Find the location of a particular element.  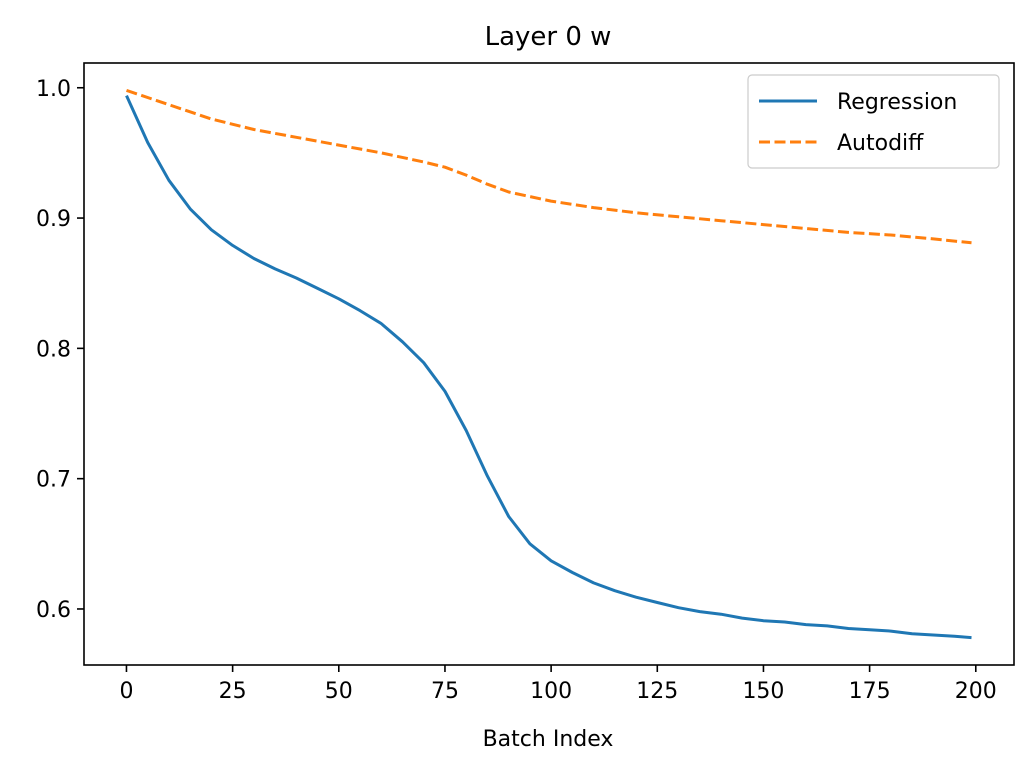

y-axis: 0.6 0.7 0.8 0.9 1.0 is located at coordinates (60, 350).